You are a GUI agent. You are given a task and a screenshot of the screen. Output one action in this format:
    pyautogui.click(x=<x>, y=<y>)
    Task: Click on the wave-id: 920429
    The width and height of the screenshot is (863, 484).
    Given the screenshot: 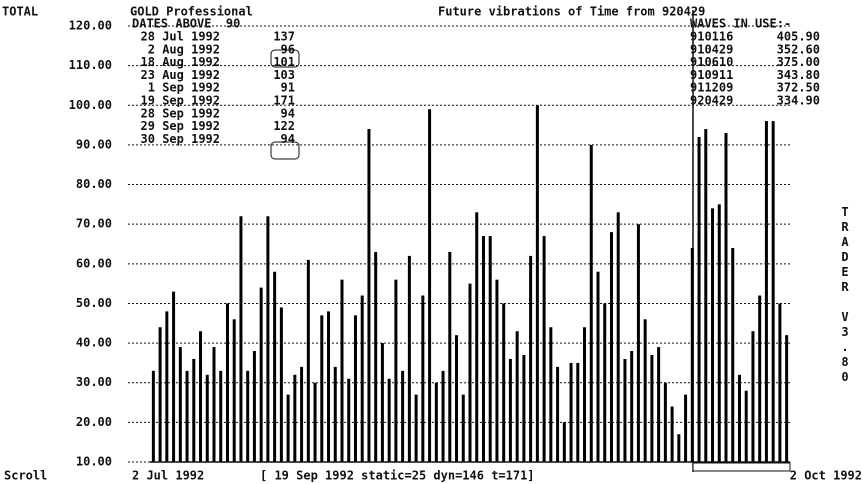 What is the action you would take?
    pyautogui.click(x=711, y=101)
    